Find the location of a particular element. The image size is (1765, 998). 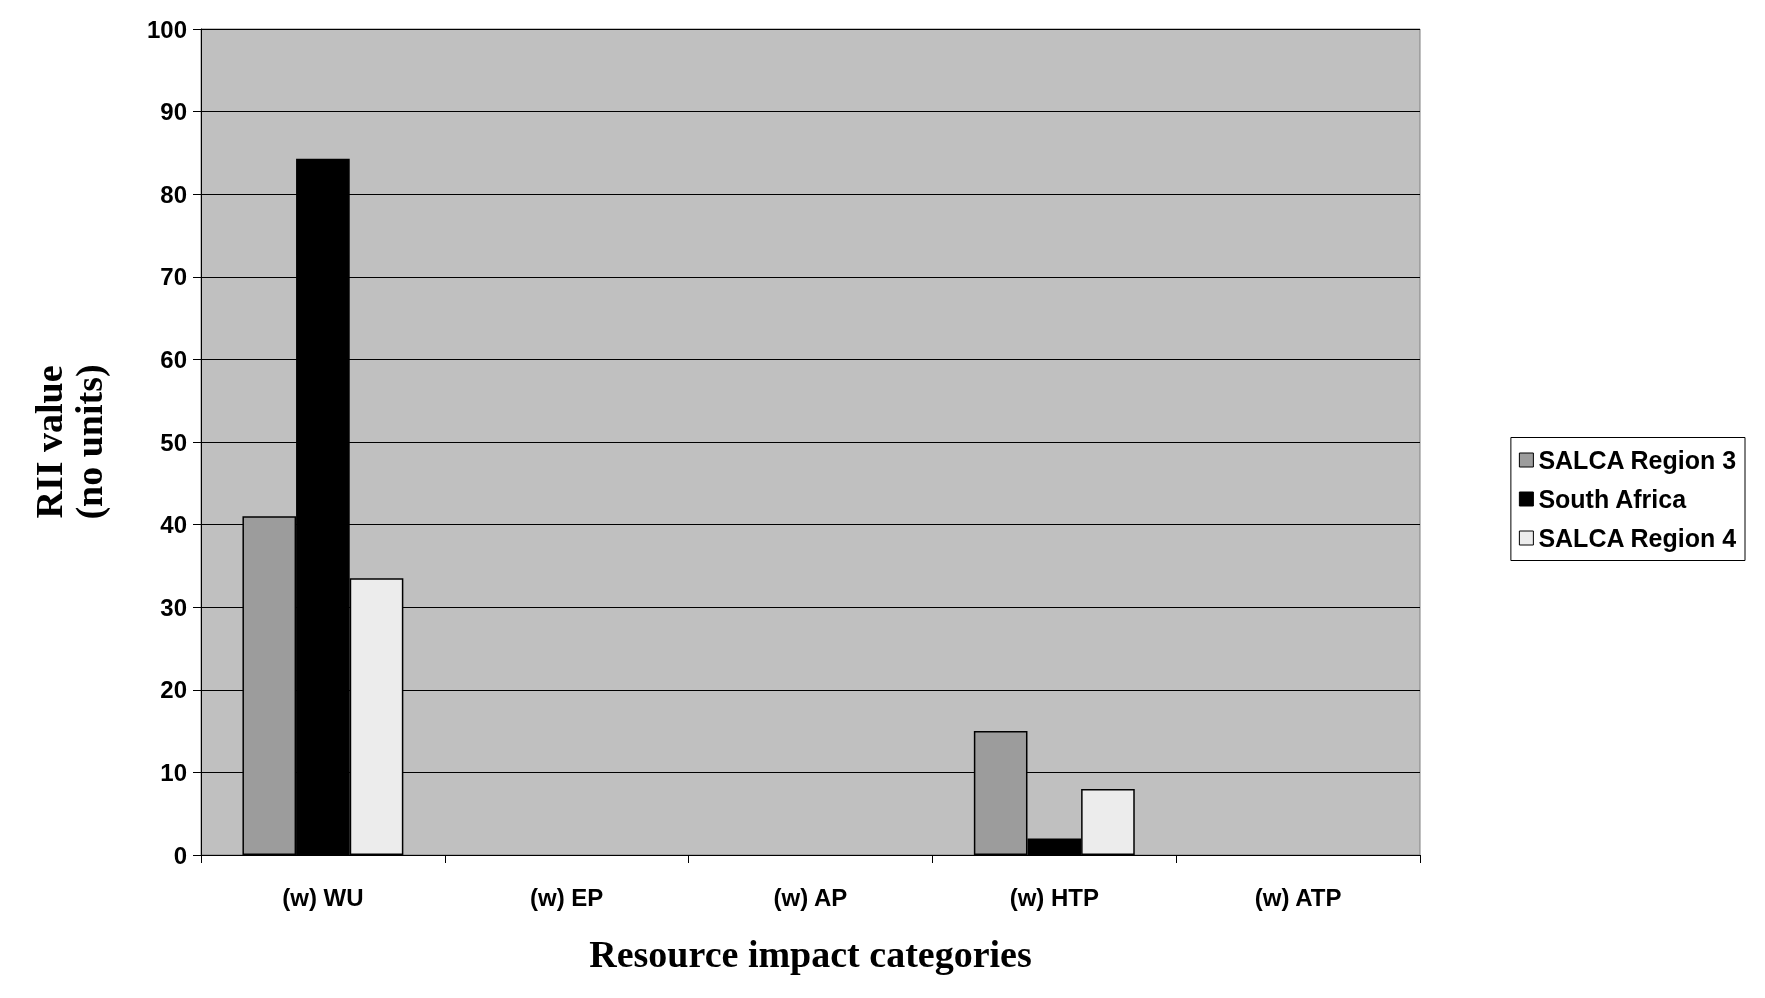

x-tick-label: (w) EP is located at coordinates (567, 897).